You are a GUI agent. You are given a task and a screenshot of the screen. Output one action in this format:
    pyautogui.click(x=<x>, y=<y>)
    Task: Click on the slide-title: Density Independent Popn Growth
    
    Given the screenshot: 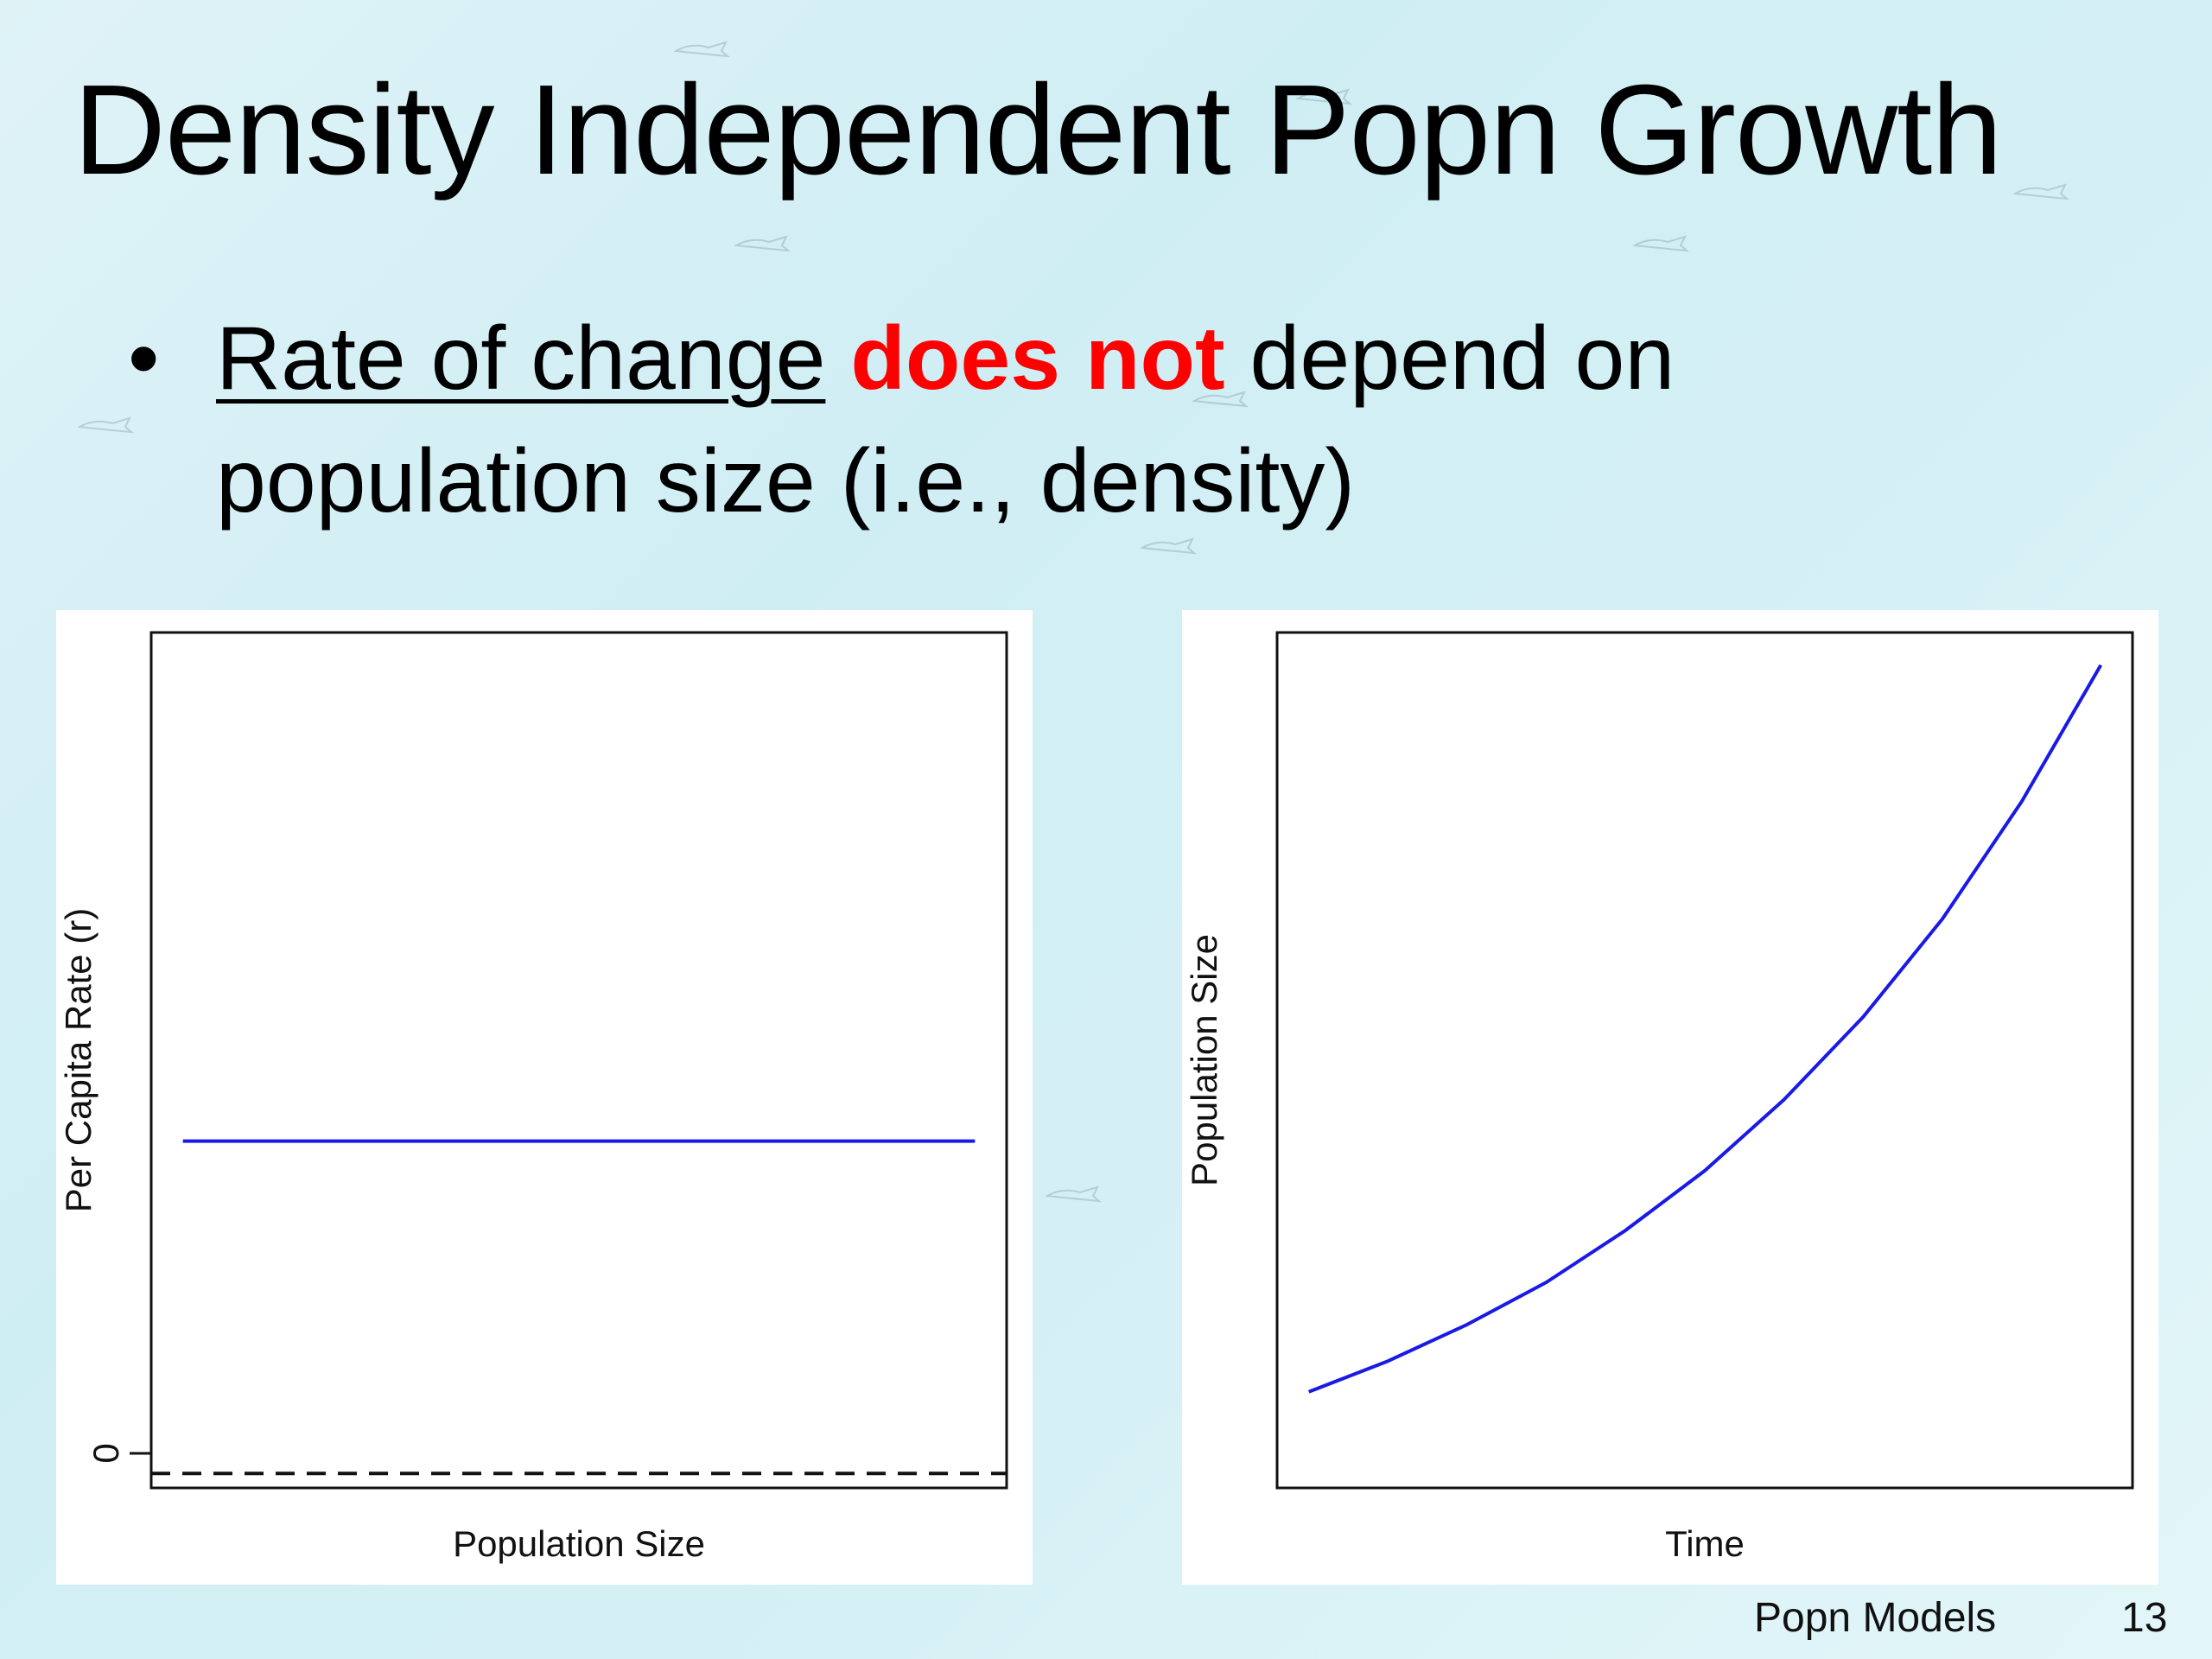 What is the action you would take?
    pyautogui.click(x=1038, y=130)
    